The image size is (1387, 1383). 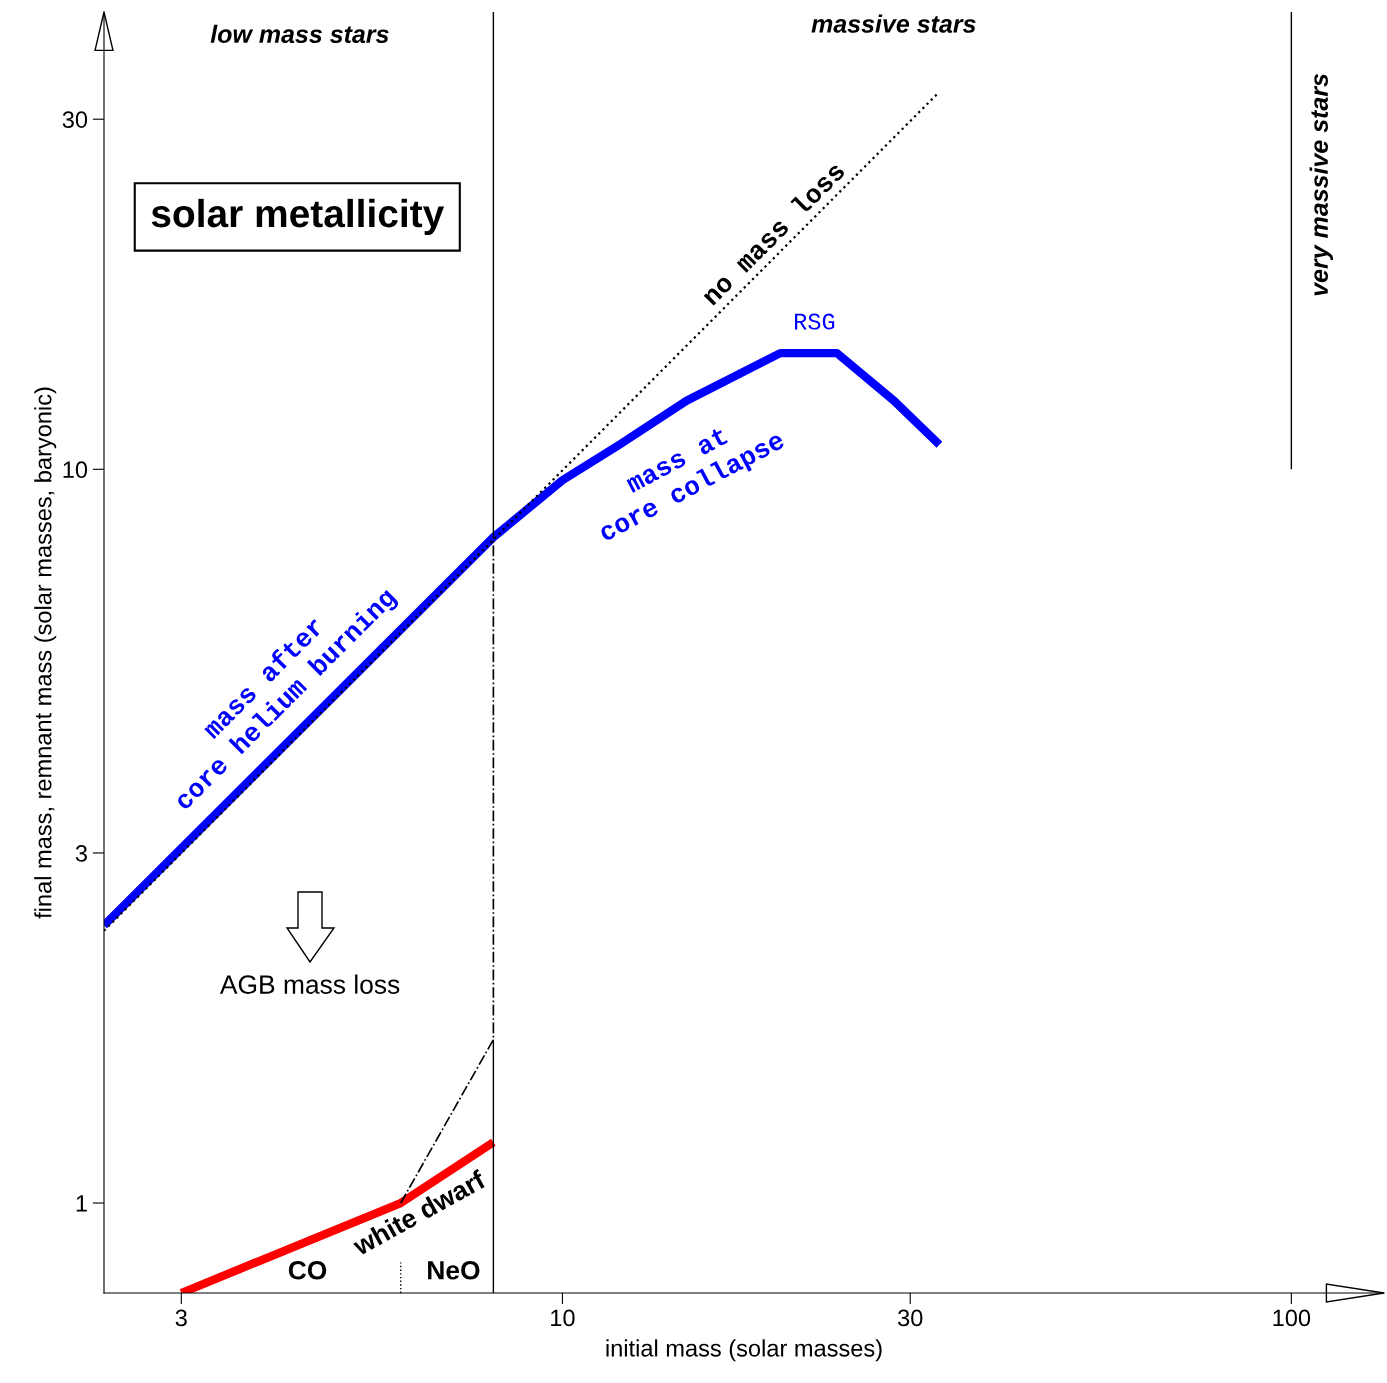 What do you see at coordinates (563, 1318) in the screenshot?
I see `x-tick-label: 10` at bounding box center [563, 1318].